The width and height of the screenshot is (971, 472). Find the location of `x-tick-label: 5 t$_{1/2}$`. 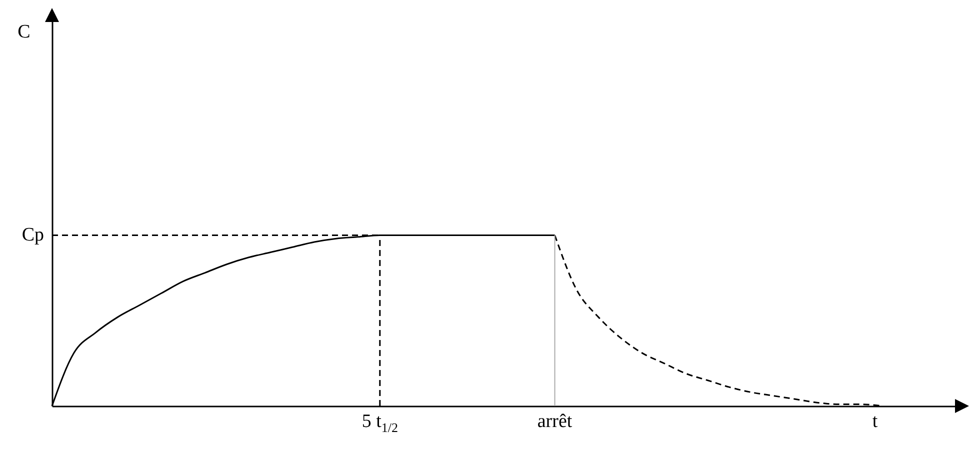

x-tick-label: 5 t$_{1/2}$ is located at coordinates (380, 423).